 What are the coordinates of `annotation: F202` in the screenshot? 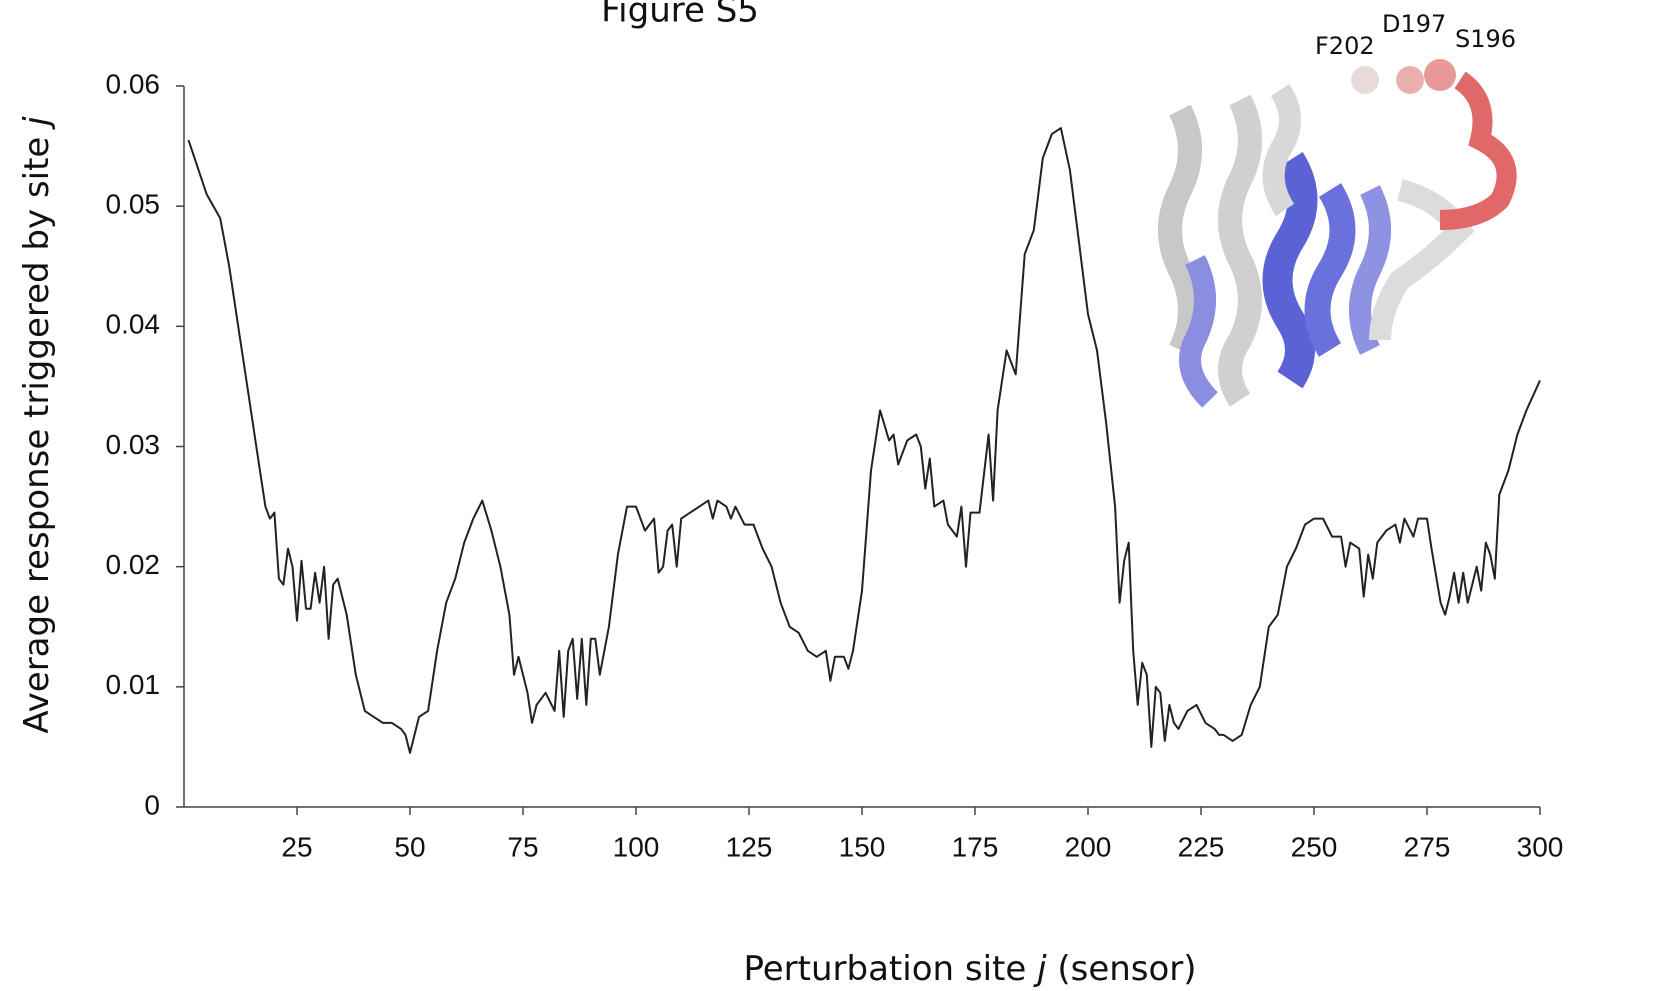 It's located at (1345, 46).